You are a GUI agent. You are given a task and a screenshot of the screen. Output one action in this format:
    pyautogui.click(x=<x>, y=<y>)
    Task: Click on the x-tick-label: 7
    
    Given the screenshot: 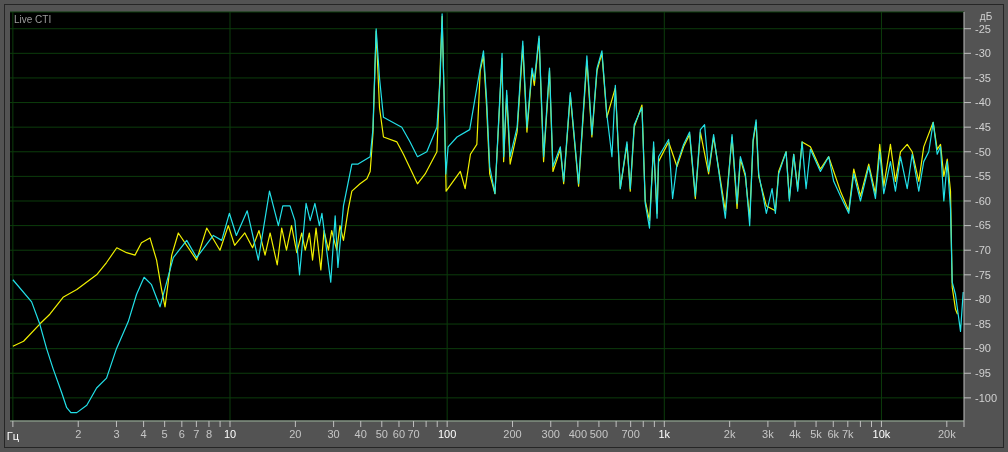 What is the action you would take?
    pyautogui.click(x=196, y=433)
    